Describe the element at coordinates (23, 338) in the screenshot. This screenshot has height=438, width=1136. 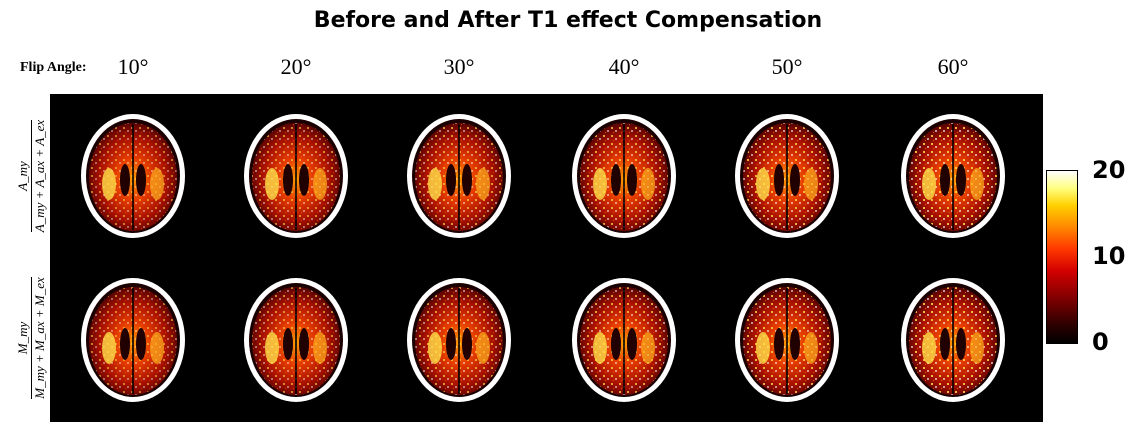
I see `row-label-magnitude-numerator: M_my` at that location.